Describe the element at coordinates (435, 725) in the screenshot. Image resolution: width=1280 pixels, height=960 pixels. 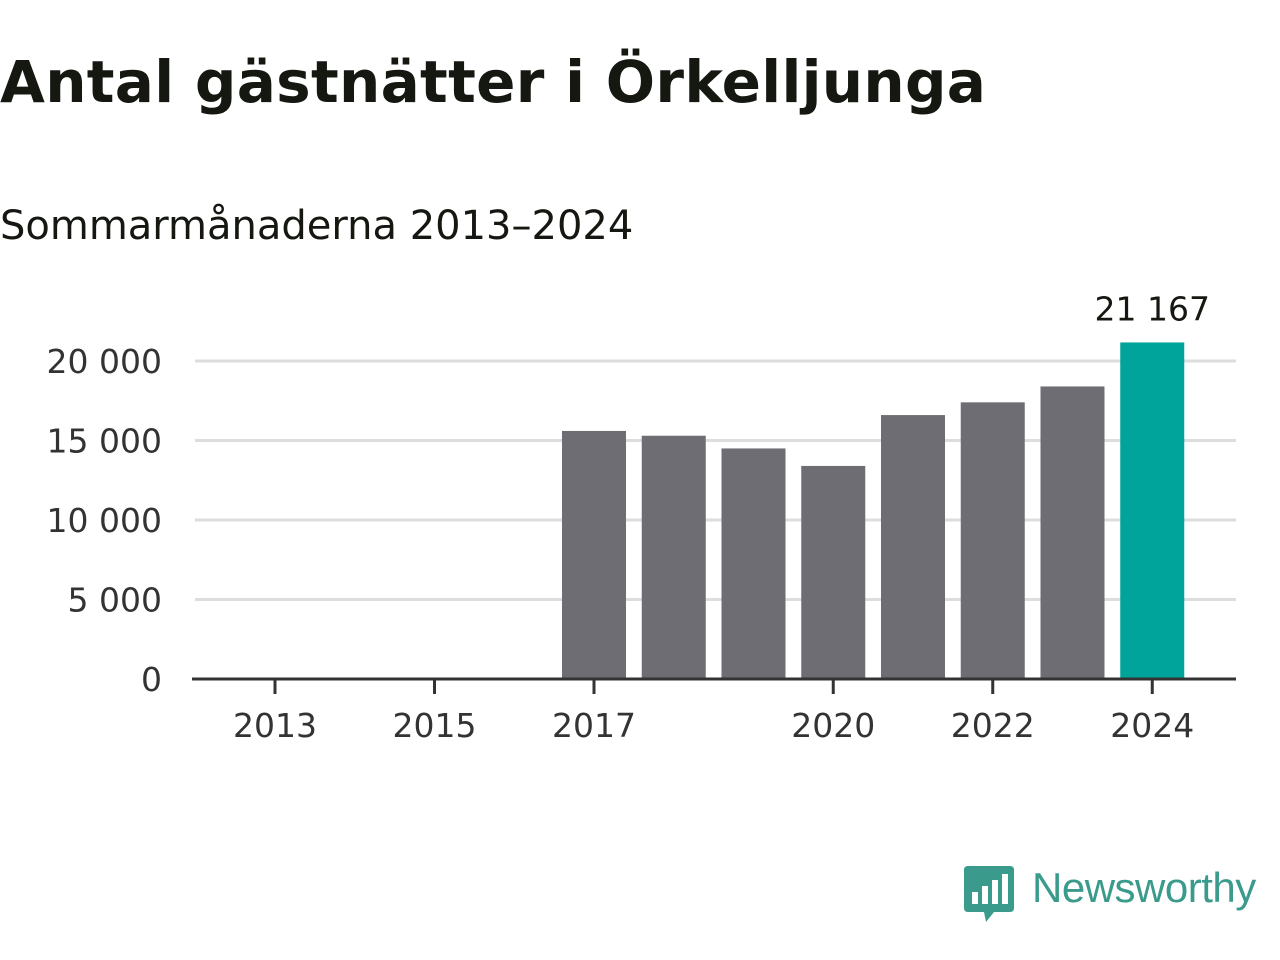
I see `x-tick-label: 2015` at that location.